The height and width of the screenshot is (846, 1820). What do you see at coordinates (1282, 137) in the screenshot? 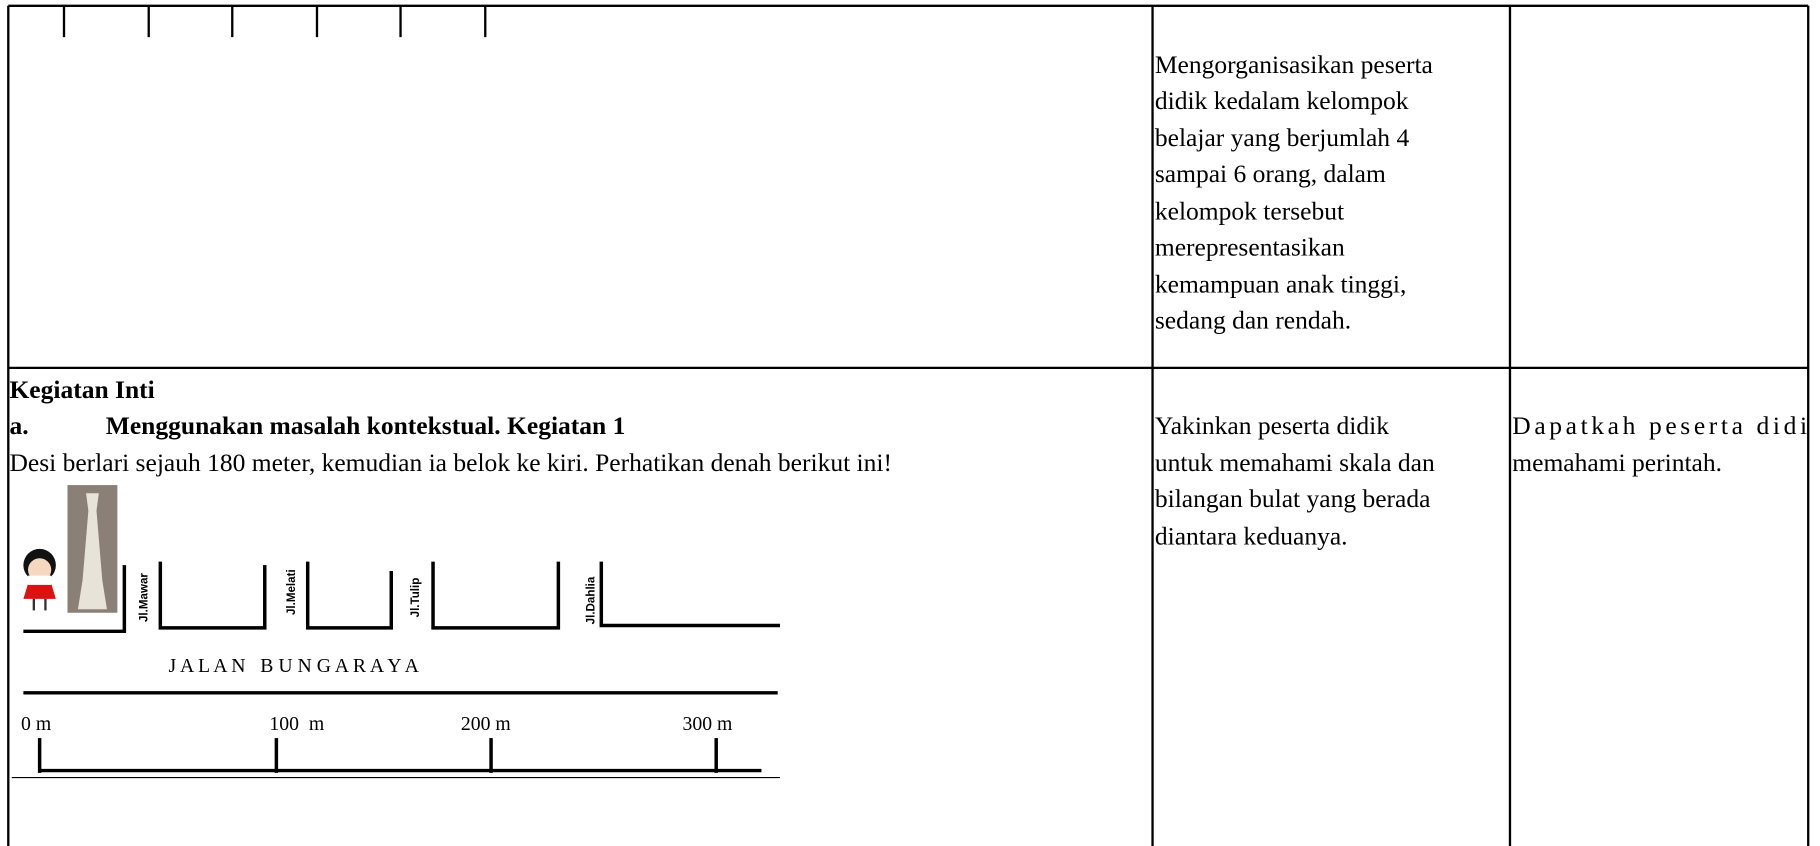
I see `text-line: belajar yang berjumlah 4` at bounding box center [1282, 137].